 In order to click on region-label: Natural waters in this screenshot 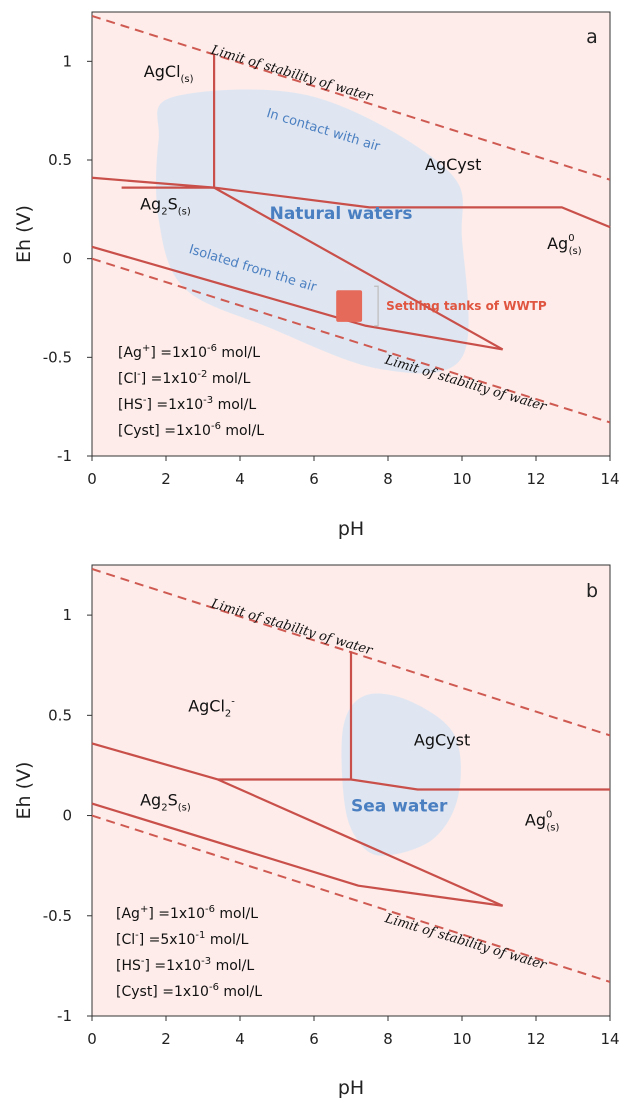, I will do `click(341, 214)`.